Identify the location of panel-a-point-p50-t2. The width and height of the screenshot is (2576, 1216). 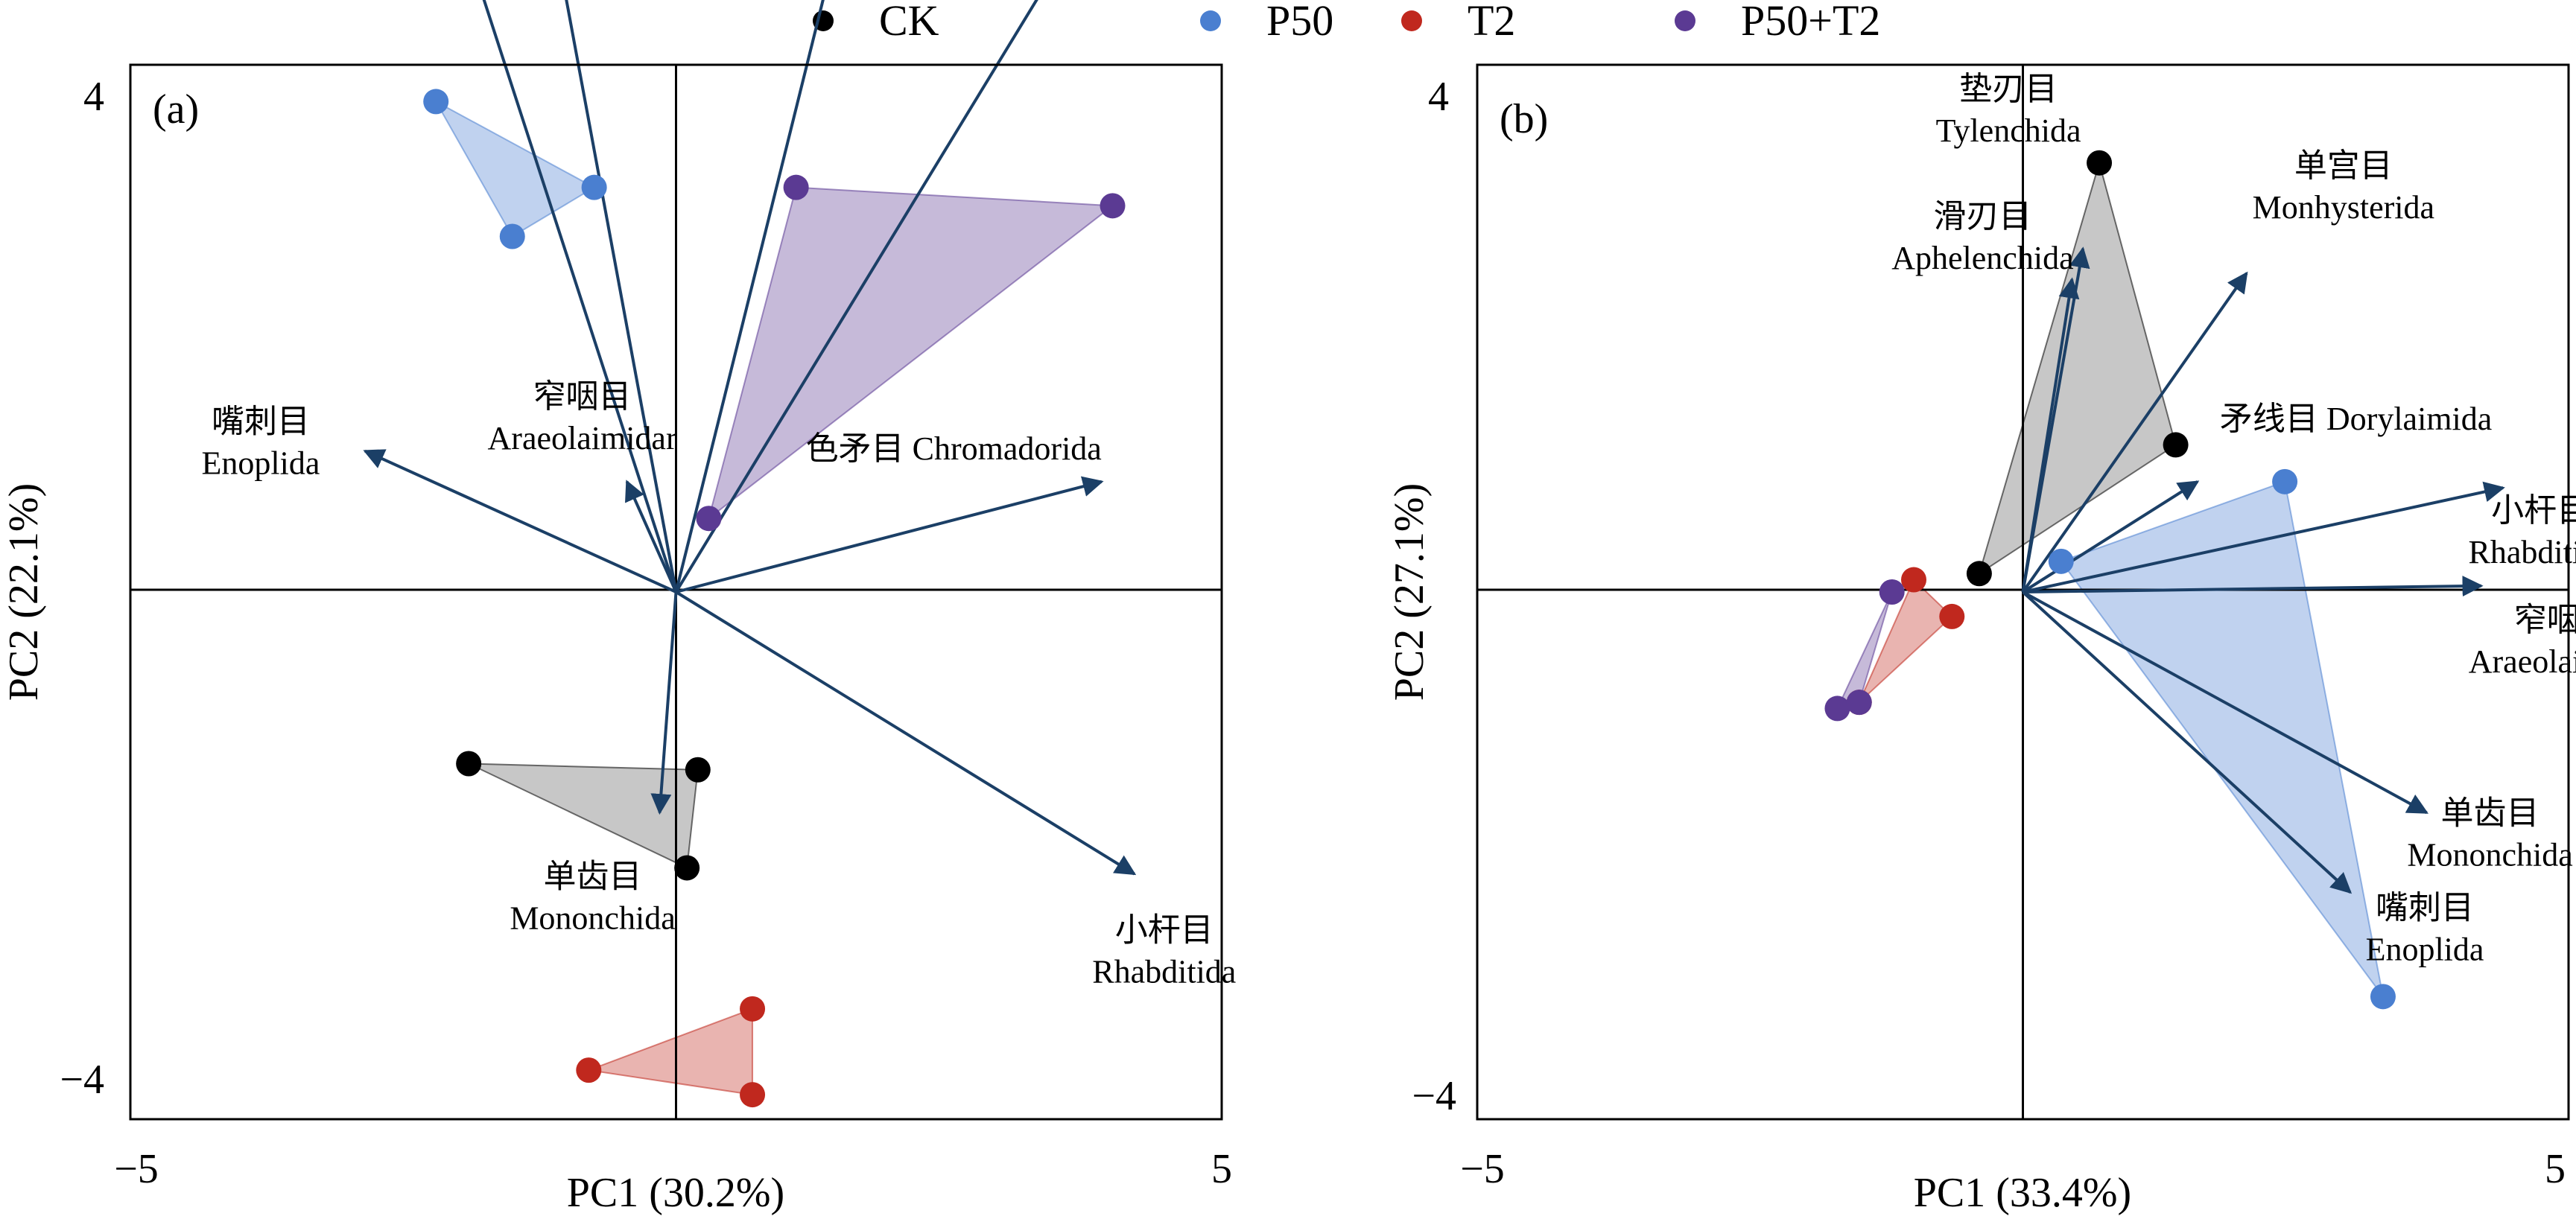
(1113, 206).